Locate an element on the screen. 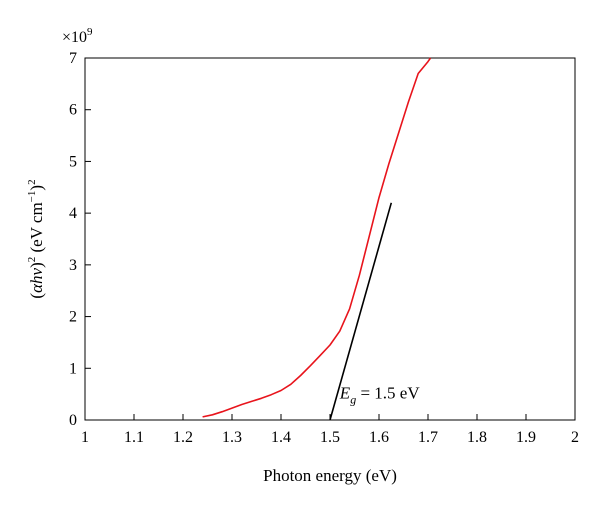  x-tick-label: 1.6 is located at coordinates (379, 437).